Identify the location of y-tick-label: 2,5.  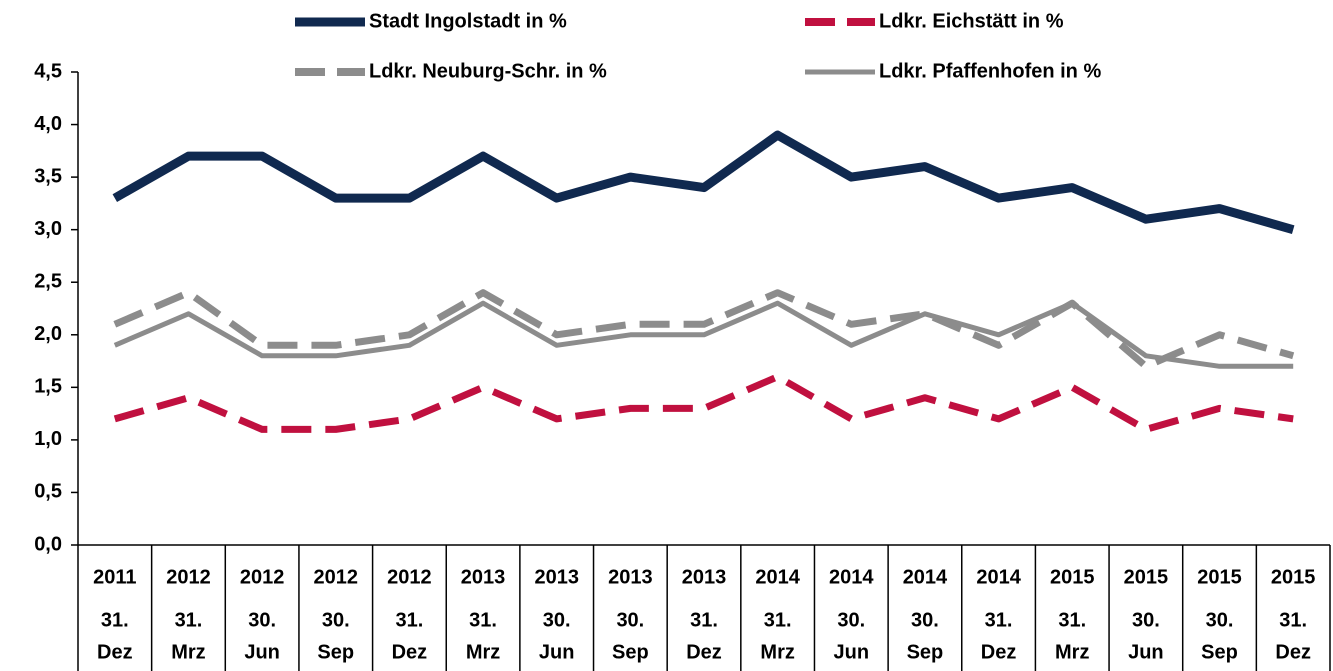
(48, 282).